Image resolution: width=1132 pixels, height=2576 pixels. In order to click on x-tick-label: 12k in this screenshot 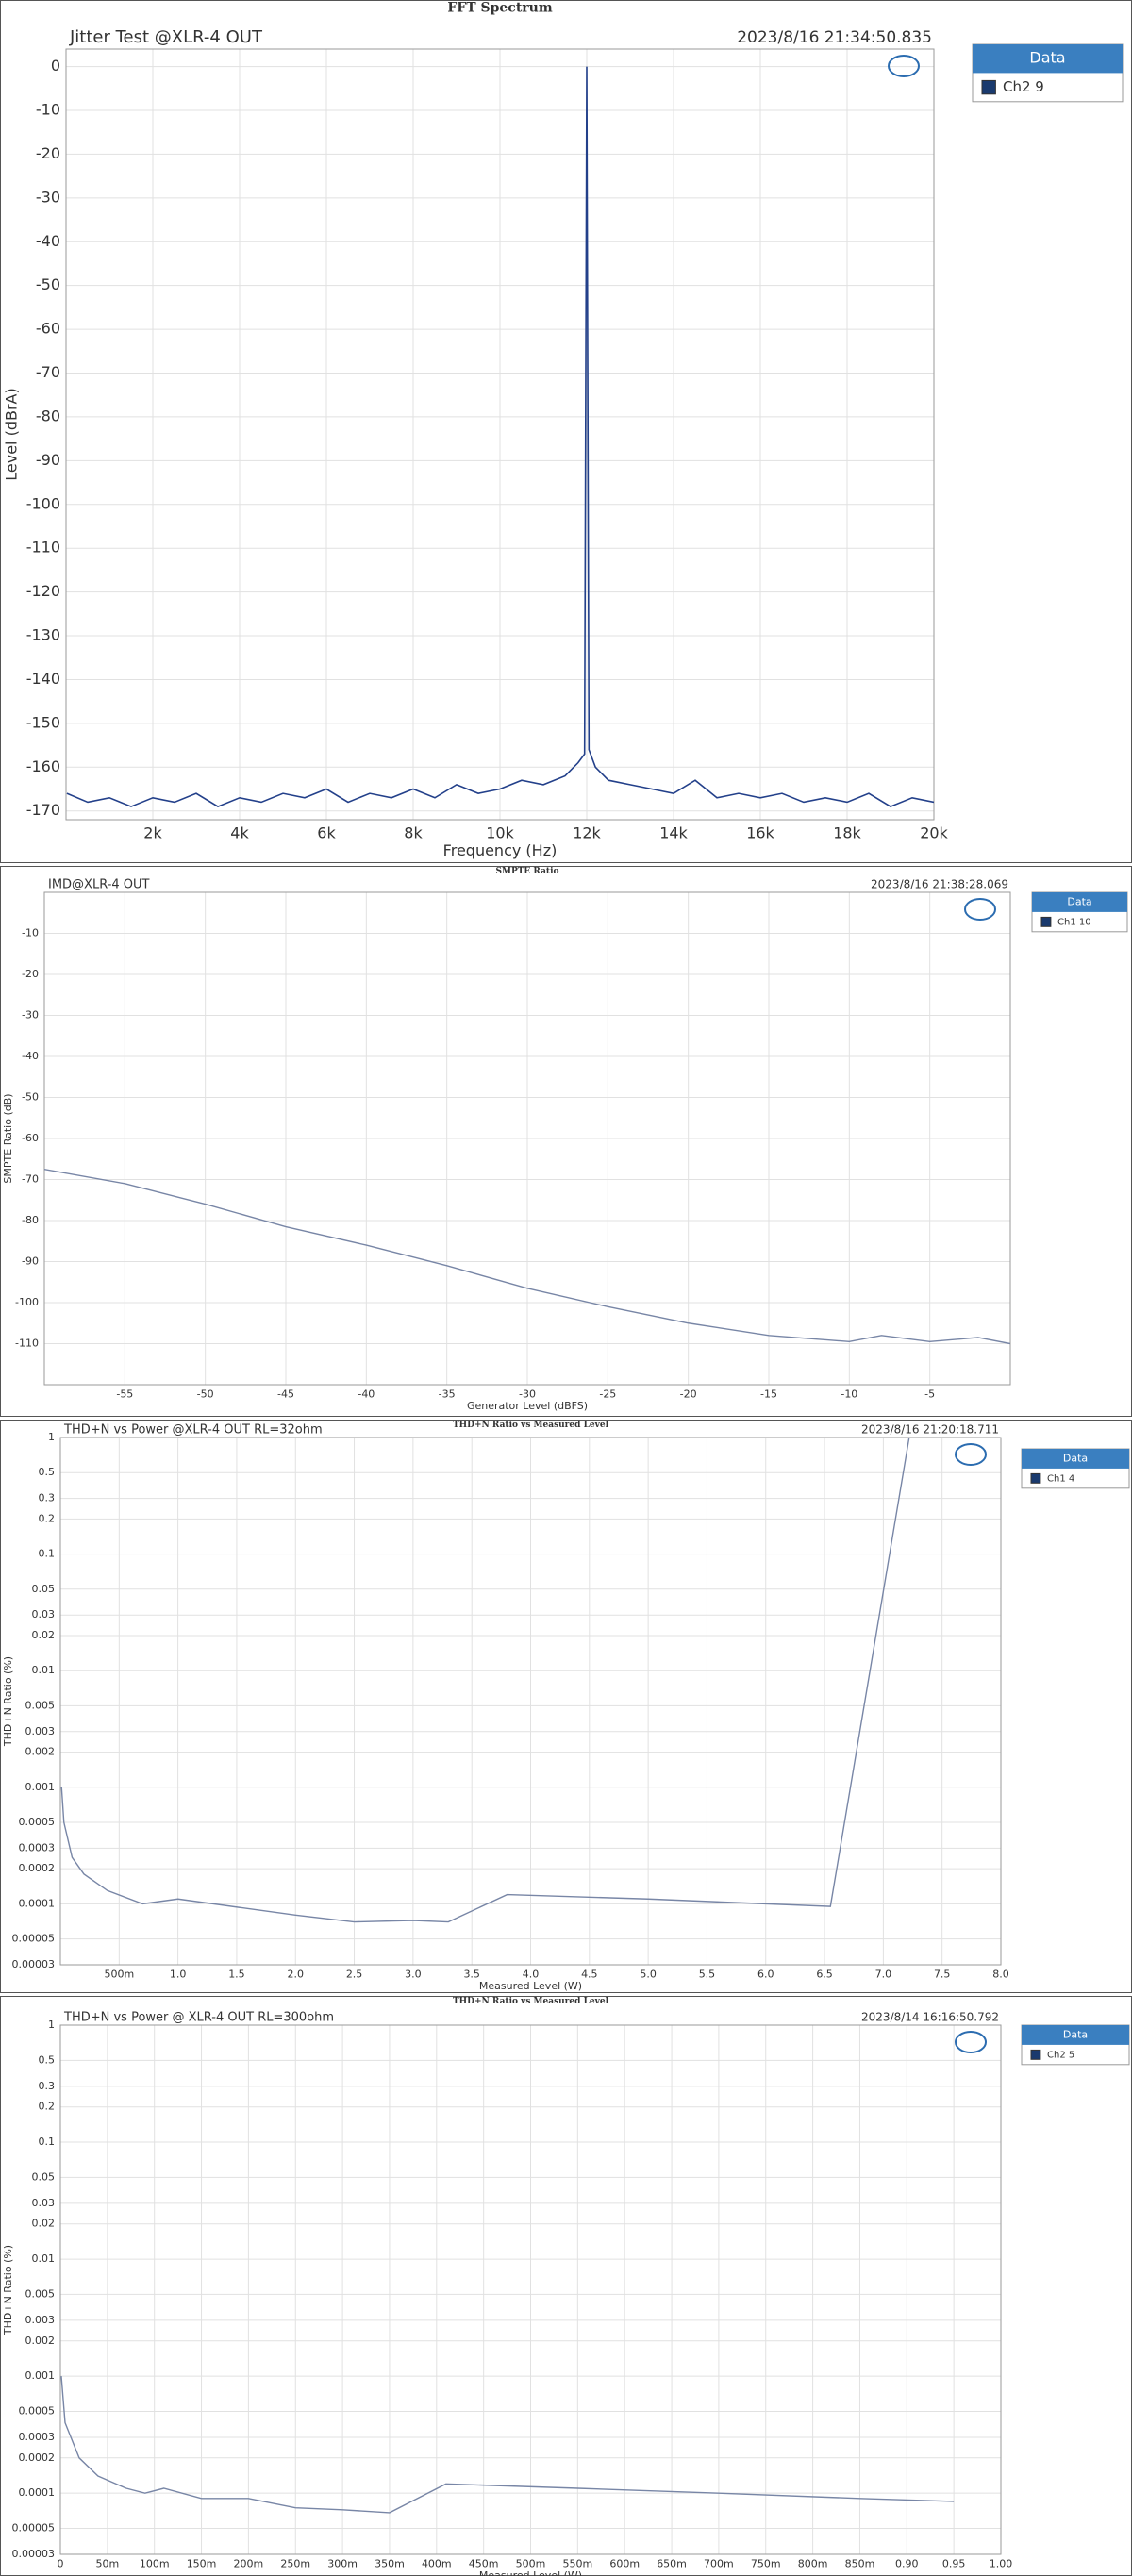, I will do `click(587, 833)`.